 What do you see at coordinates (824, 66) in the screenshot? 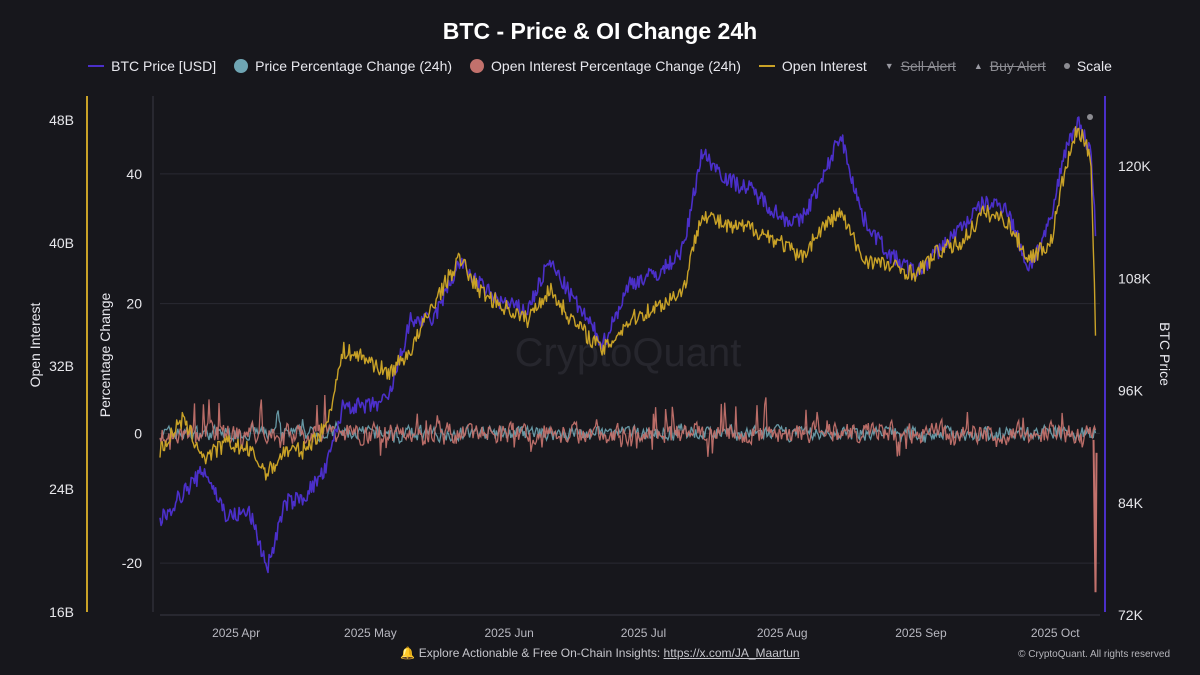
I see `legend-label: Open Interest` at bounding box center [824, 66].